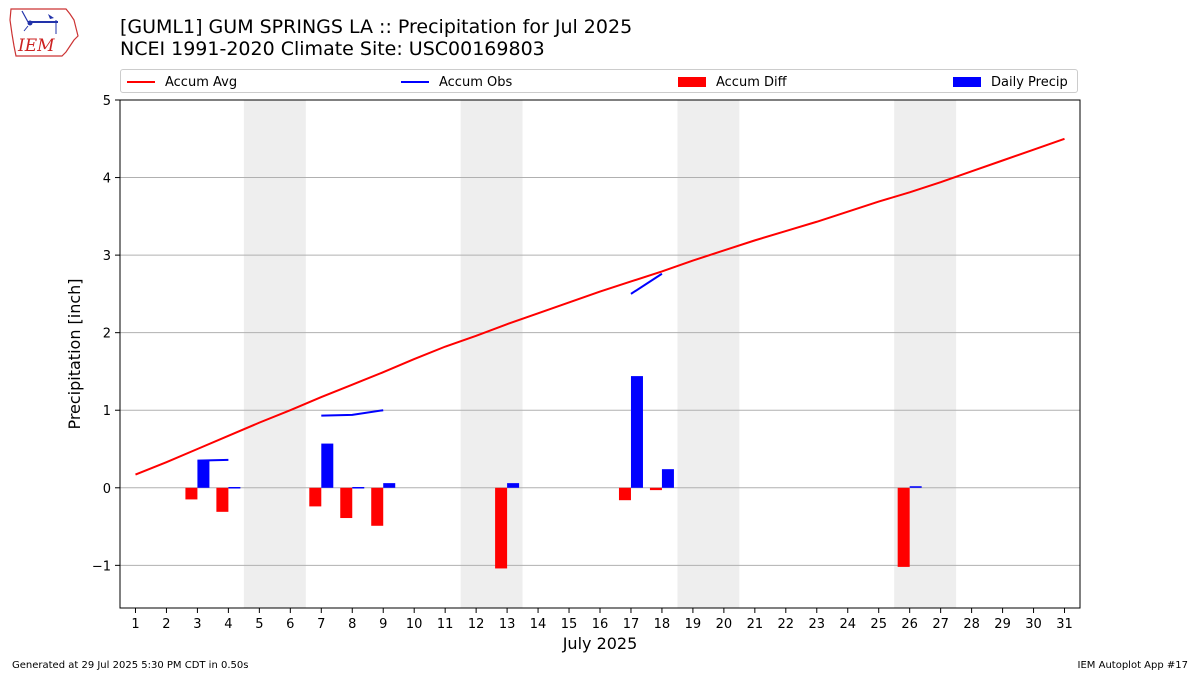 The height and width of the screenshot is (675, 1200). Describe the element at coordinates (600, 643) in the screenshot. I see `x-axis-label: July 2025` at that location.